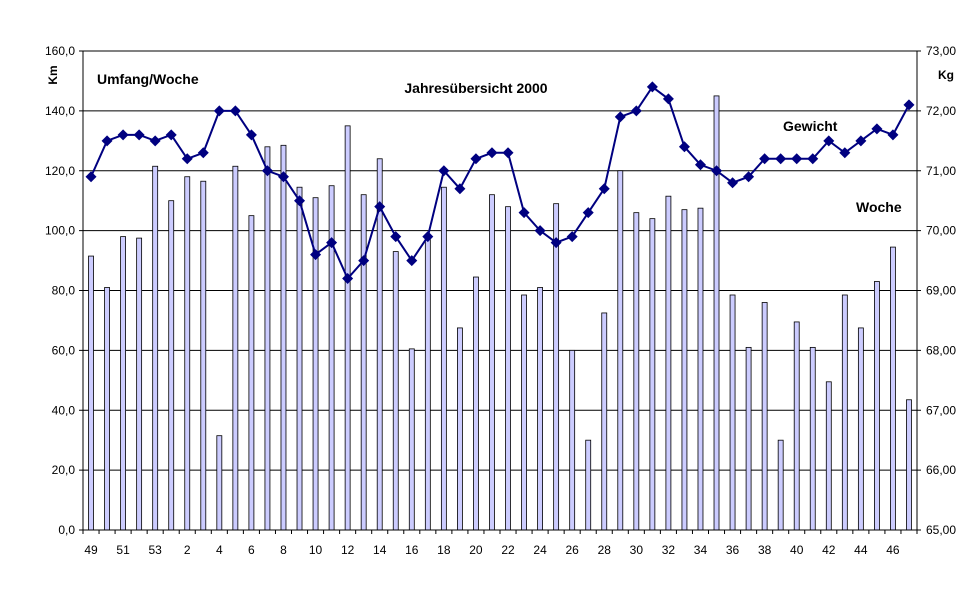 This screenshot has width=977, height=601. Describe the element at coordinates (64, 410) in the screenshot. I see `y-tick-label: 40,0` at that location.